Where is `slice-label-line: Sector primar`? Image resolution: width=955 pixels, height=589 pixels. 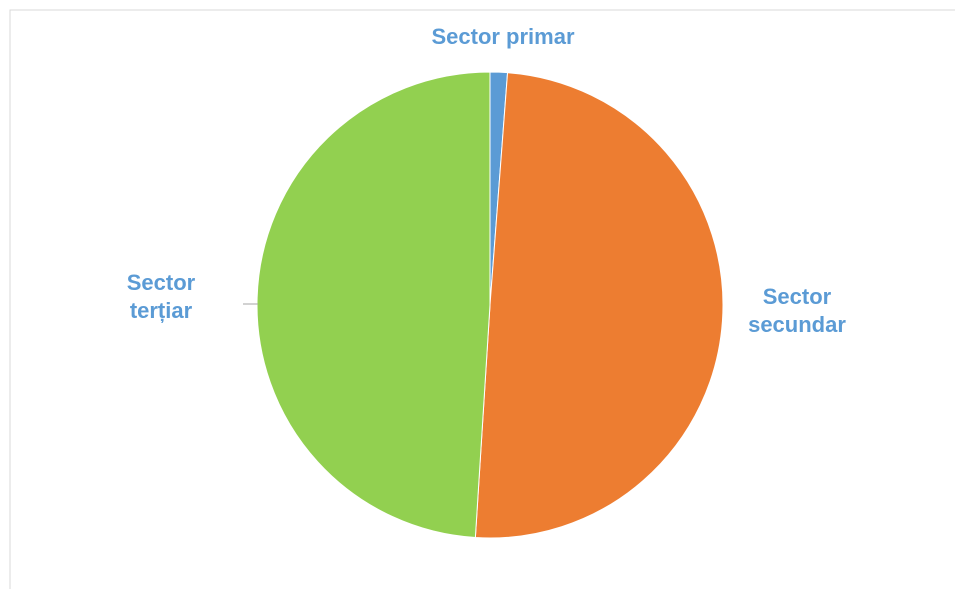 slice-label-line: Sector primar is located at coordinates (502, 36).